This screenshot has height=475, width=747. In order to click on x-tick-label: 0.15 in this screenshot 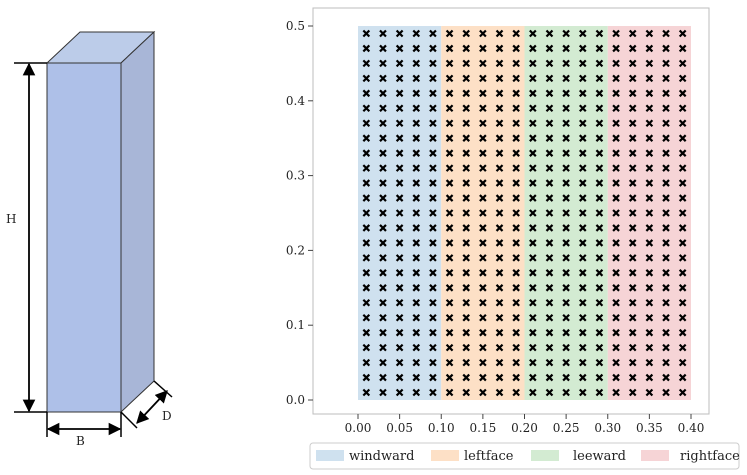, I will do `click(483, 428)`.